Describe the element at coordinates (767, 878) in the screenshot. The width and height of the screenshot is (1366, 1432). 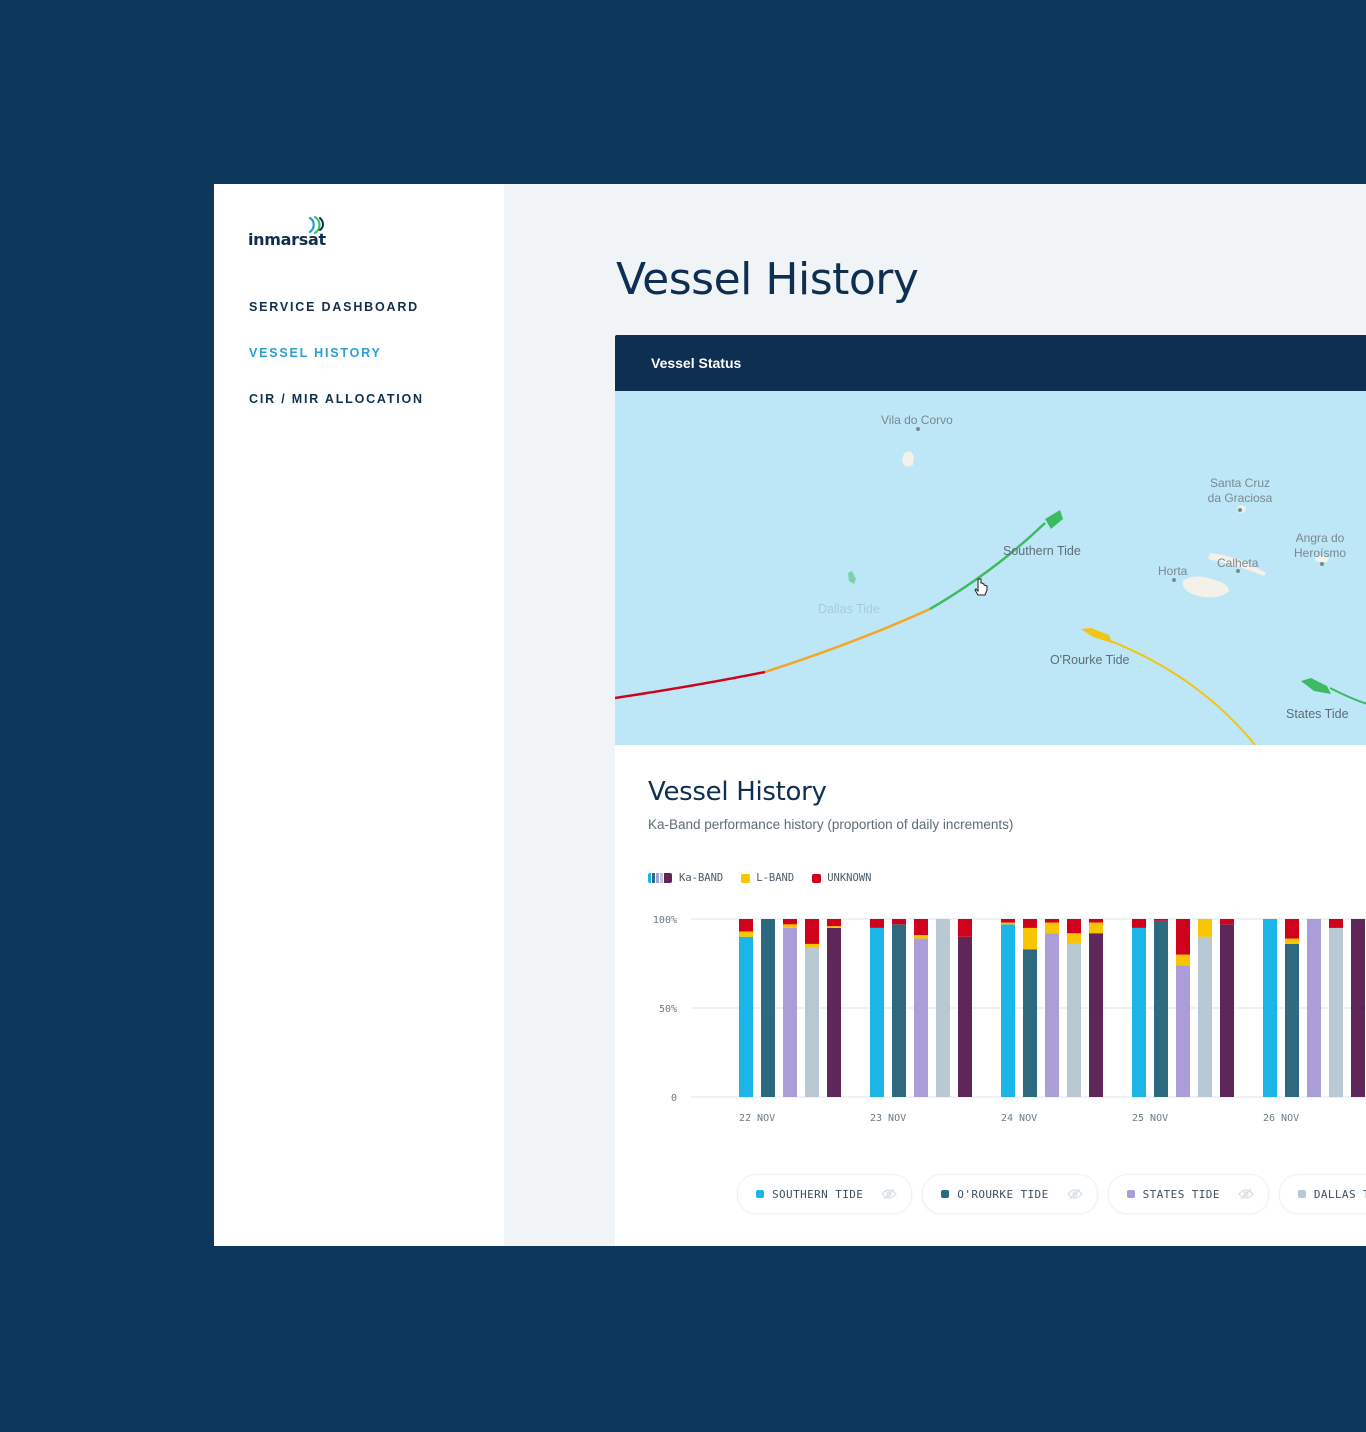
I see `legend-l-band: L-BAND` at that location.